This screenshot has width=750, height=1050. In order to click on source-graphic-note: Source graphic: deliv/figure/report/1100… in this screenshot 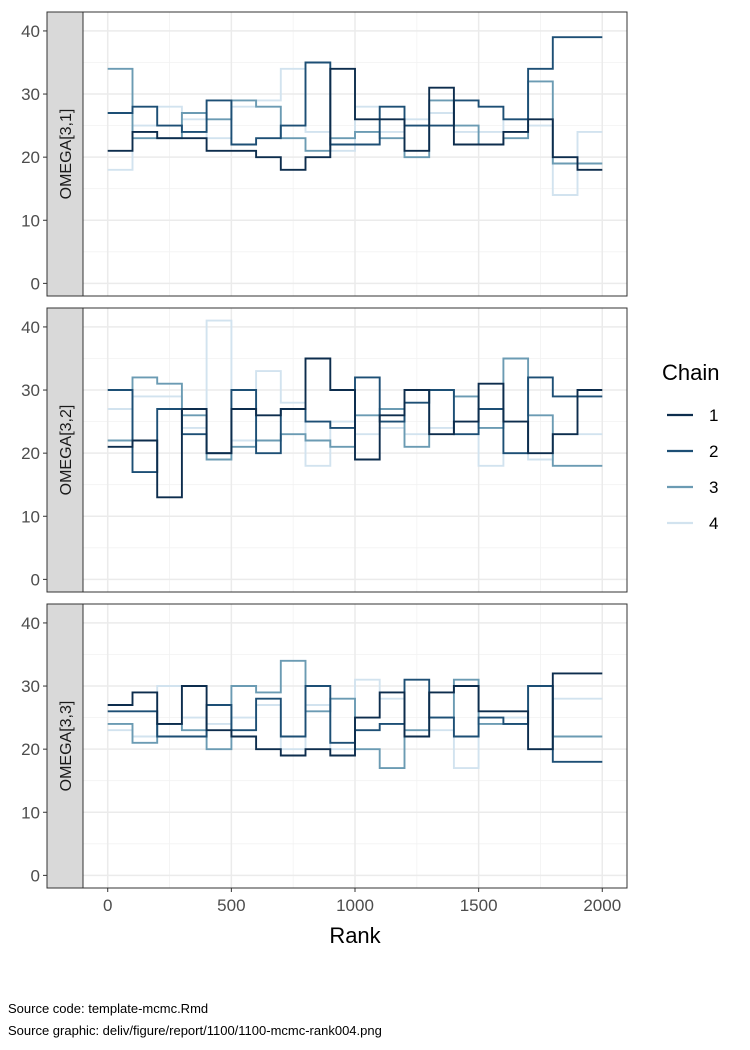, I will do `click(195, 1030)`.